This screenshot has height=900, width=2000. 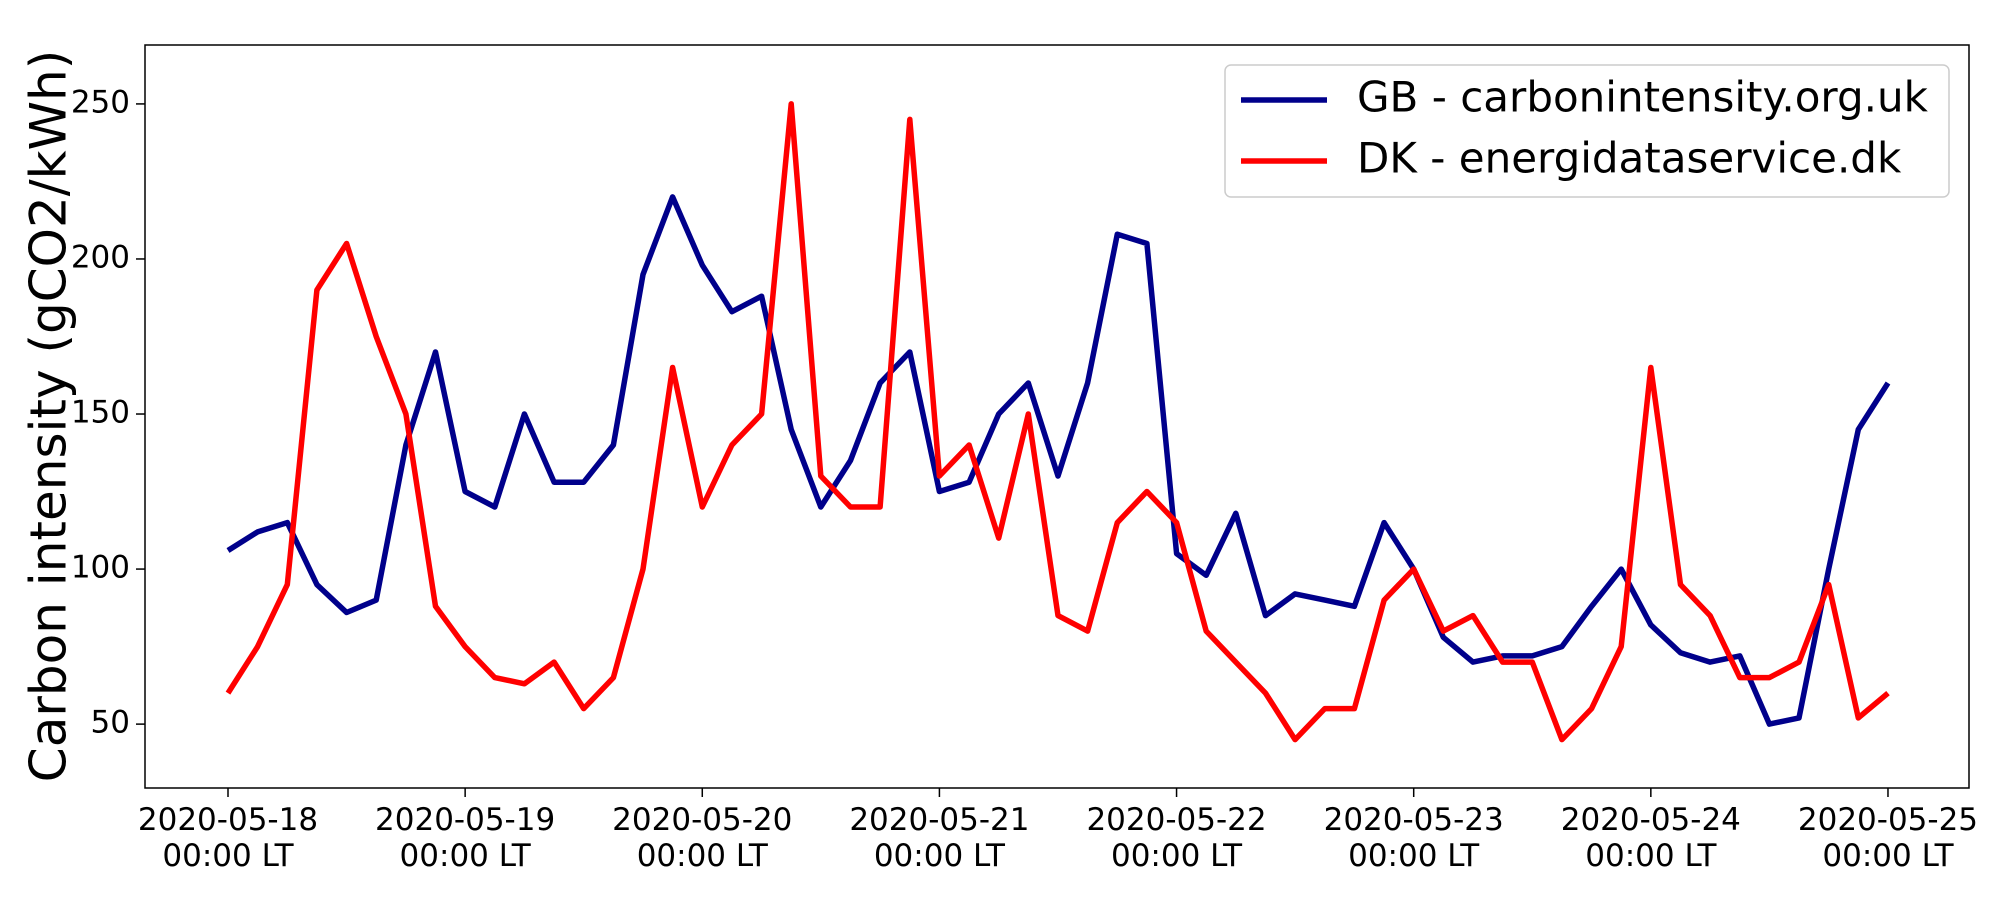 What do you see at coordinates (1176, 838) in the screenshot?
I see `x-tick-label: 2020-05-22 00:00 LT` at bounding box center [1176, 838].